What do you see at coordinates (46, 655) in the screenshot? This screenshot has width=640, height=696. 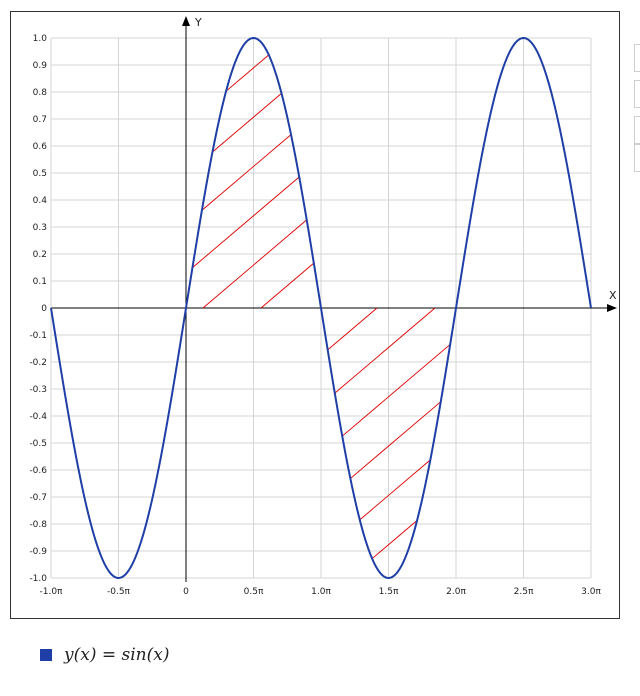 I see `legend-swatch` at bounding box center [46, 655].